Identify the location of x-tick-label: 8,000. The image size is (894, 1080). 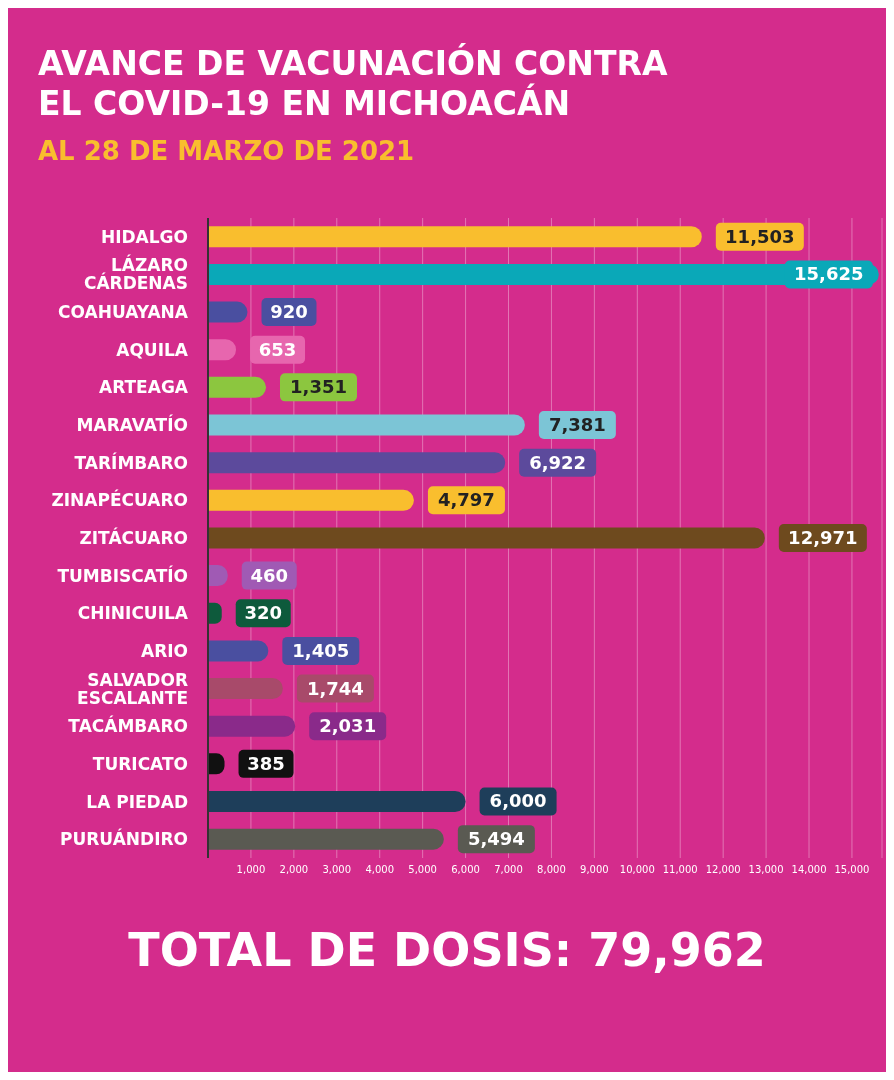
(551, 870).